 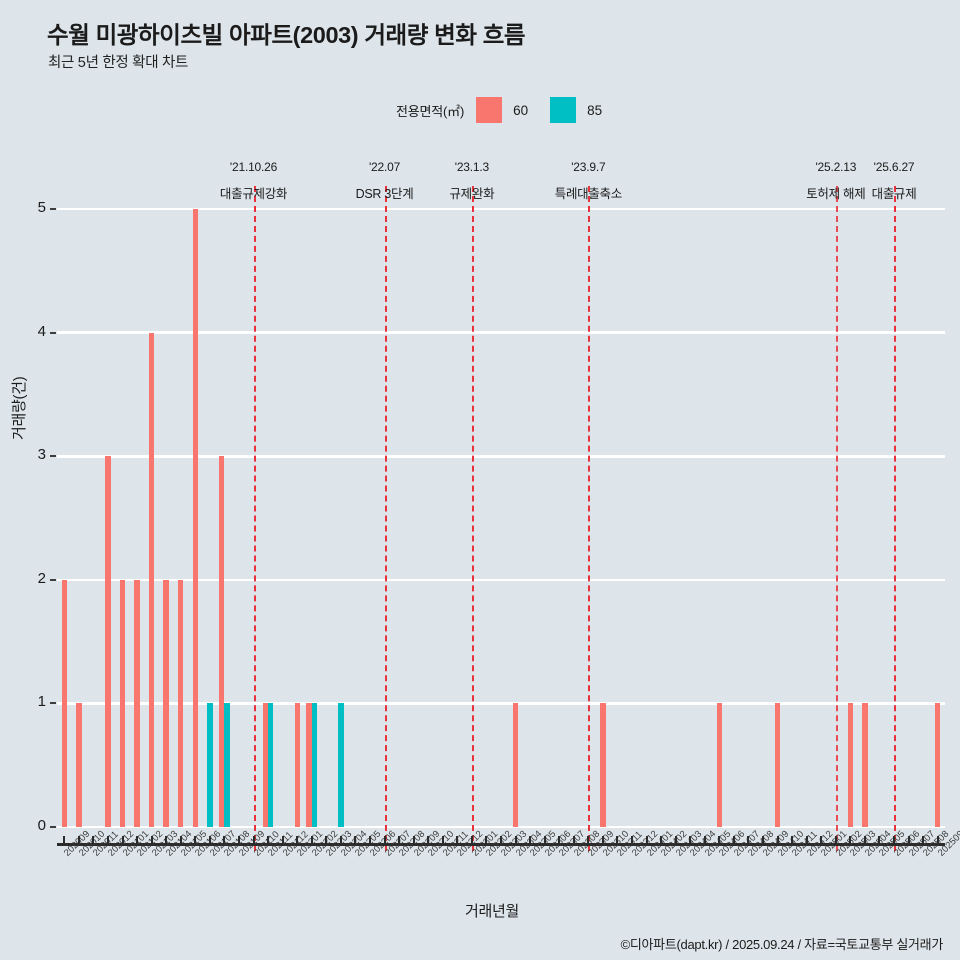 What do you see at coordinates (41, 702) in the screenshot?
I see `y-tick-label: 1` at bounding box center [41, 702].